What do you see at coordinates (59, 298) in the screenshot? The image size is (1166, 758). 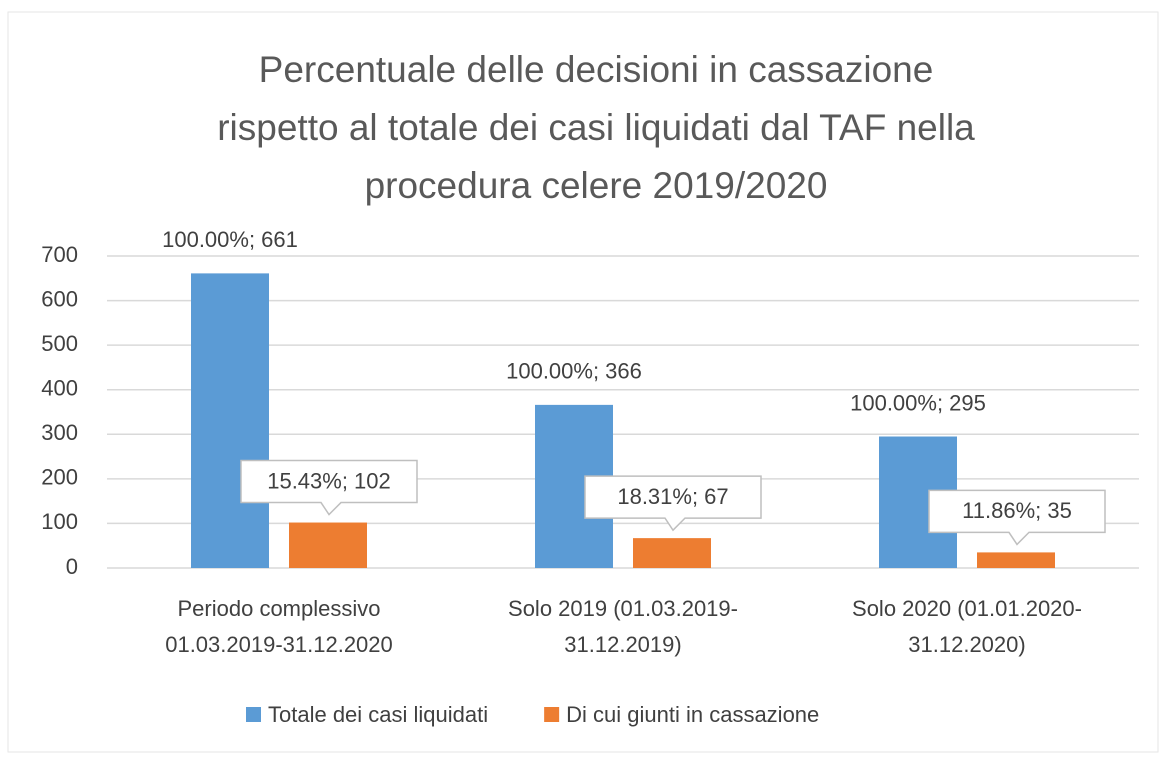 I see `y-tick-label: 600` at bounding box center [59, 298].